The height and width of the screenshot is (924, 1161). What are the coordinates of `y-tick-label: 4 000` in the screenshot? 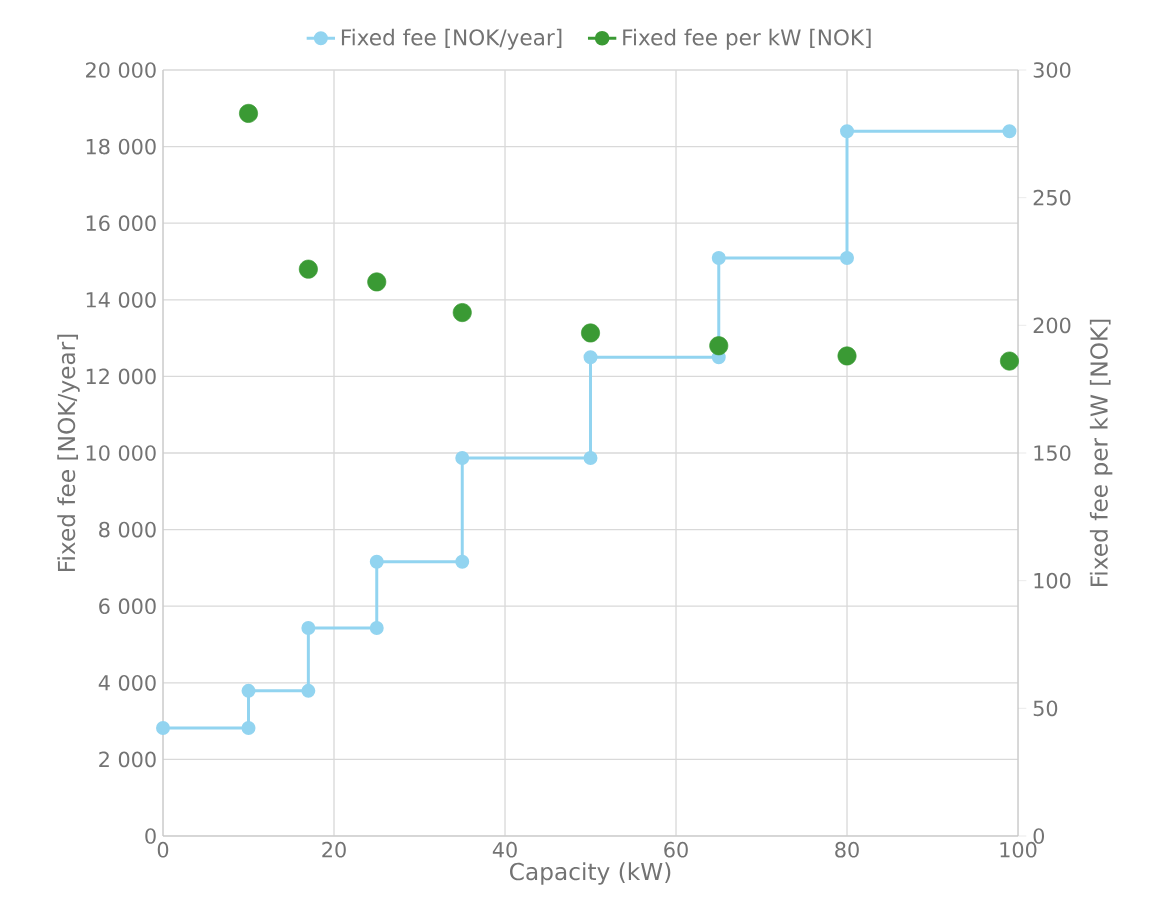 It's located at (127, 682).